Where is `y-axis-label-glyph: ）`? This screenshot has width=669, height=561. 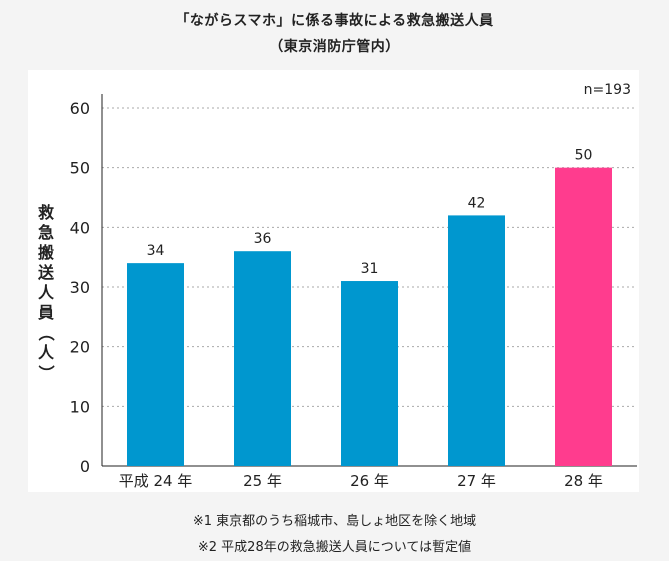
y-axis-label-glyph: ） is located at coordinates (46, 373).